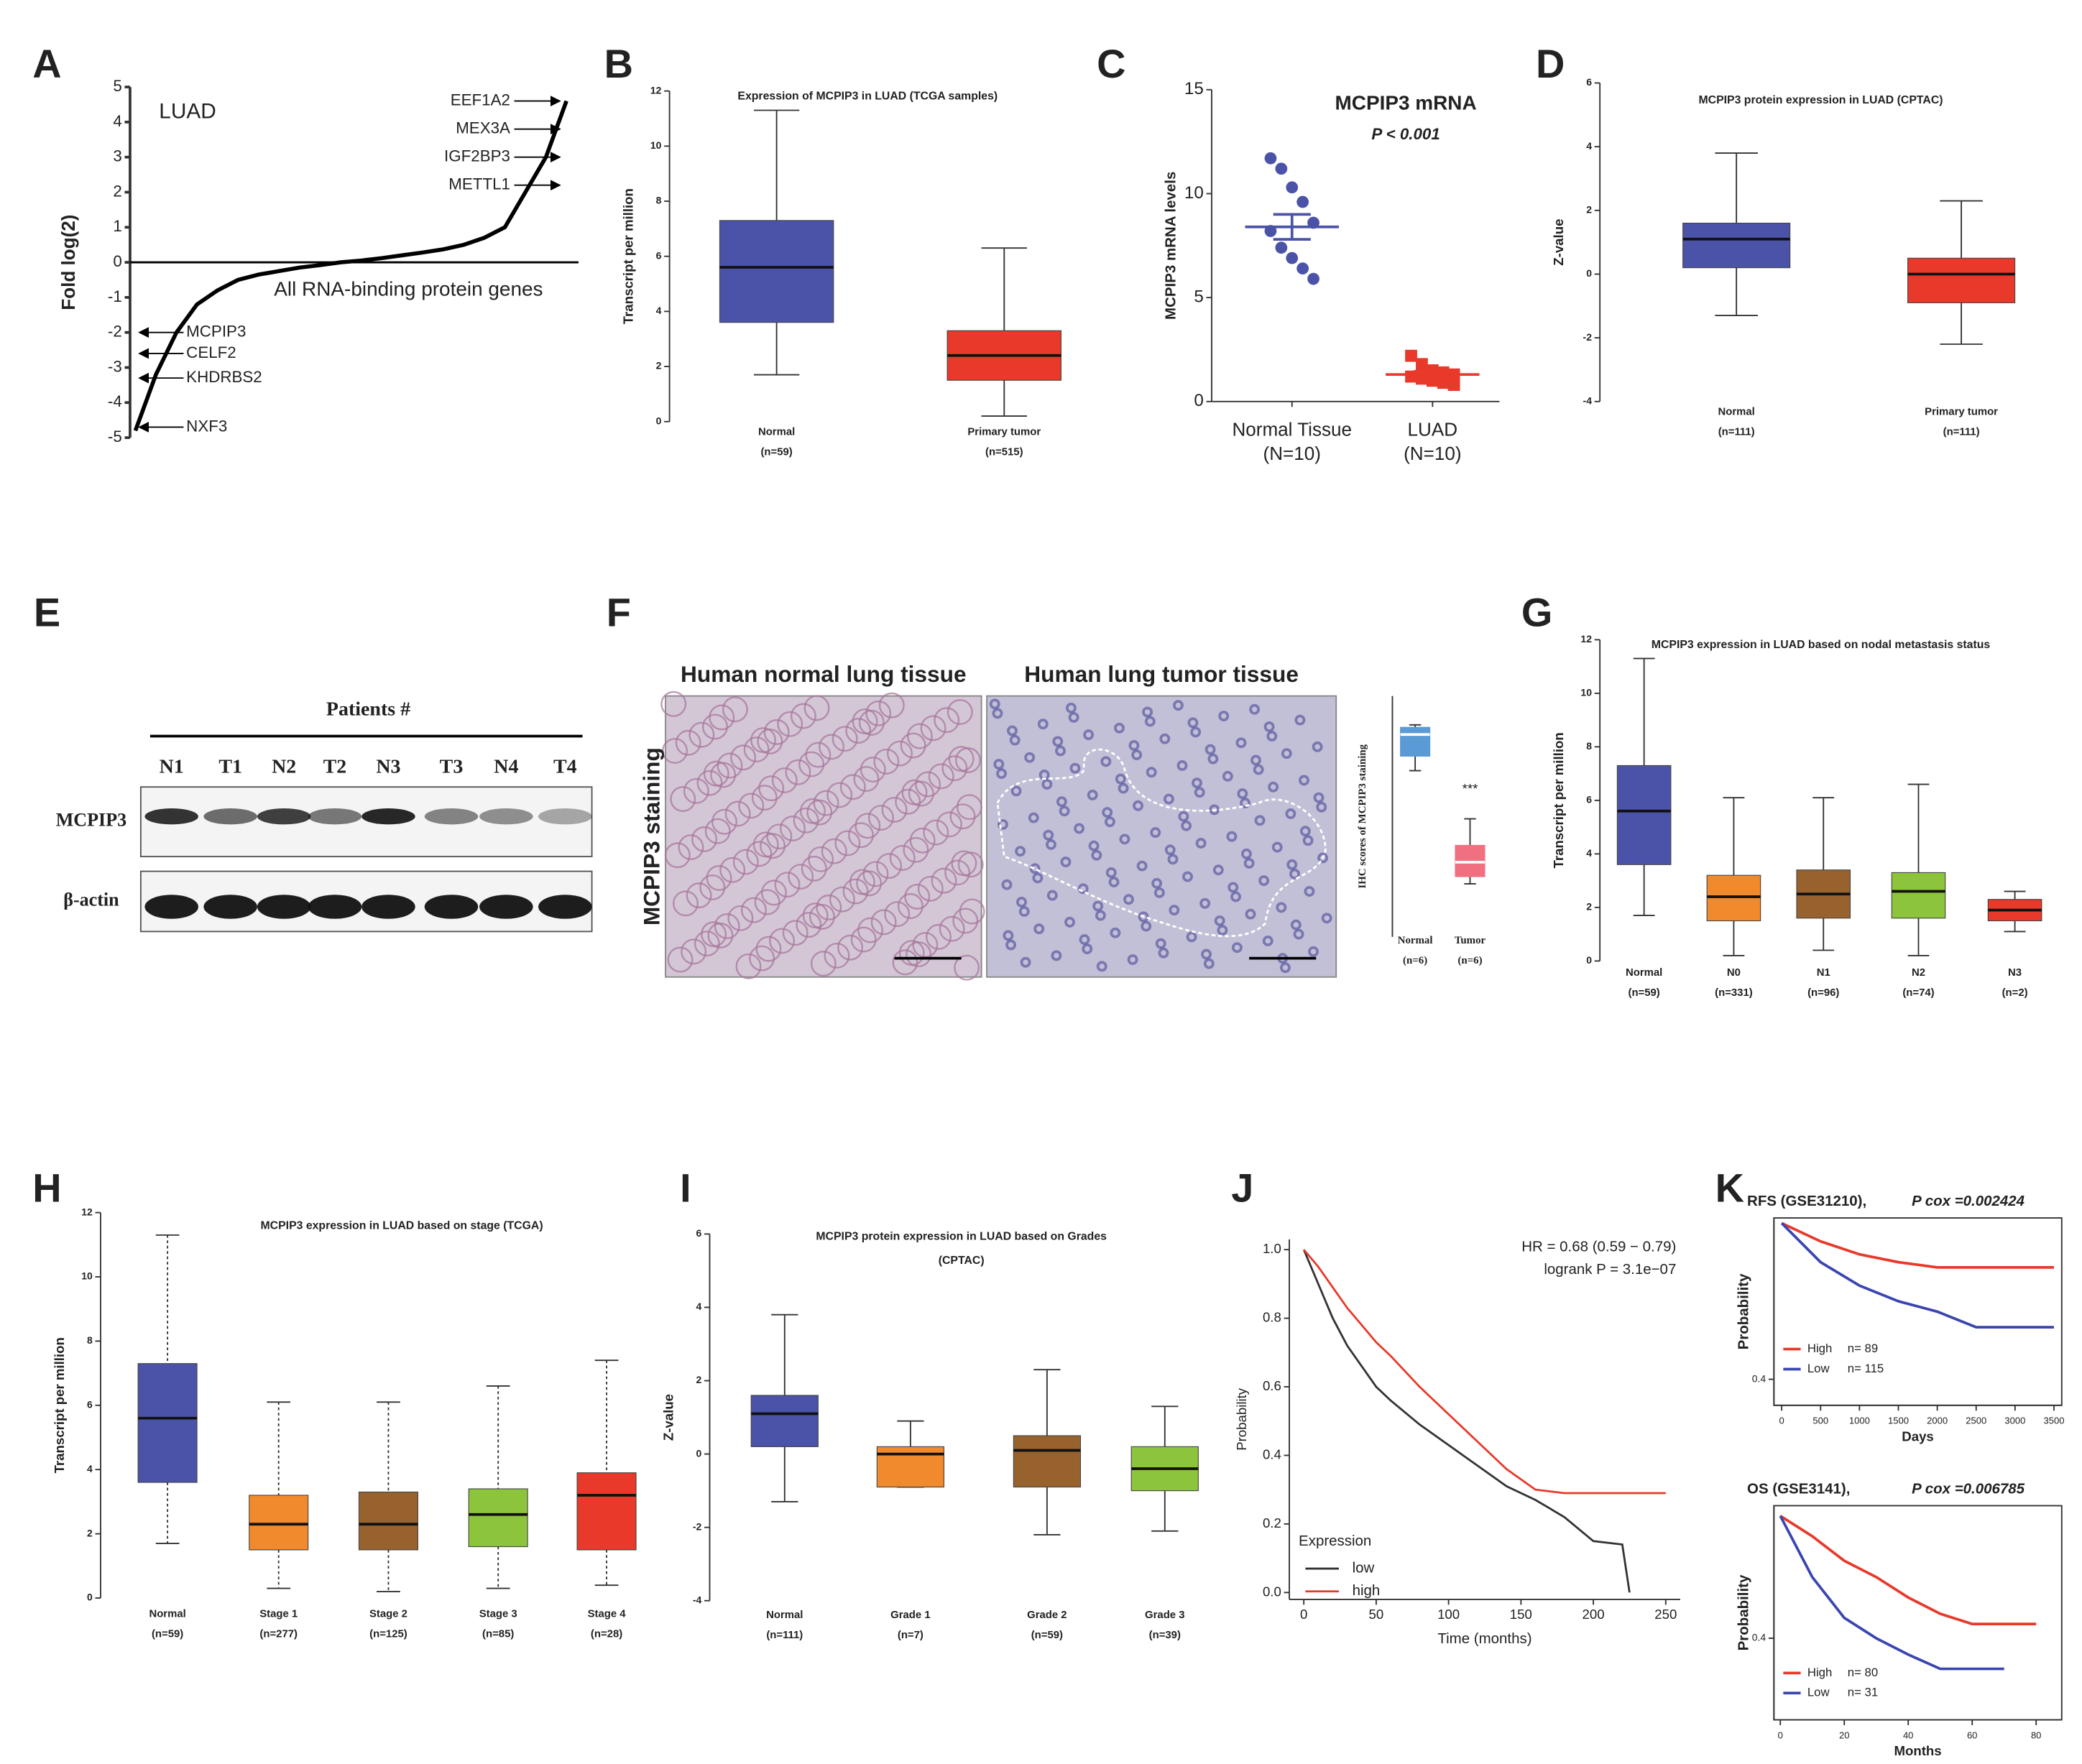 This screenshot has height=1764, width=2082. Describe the element at coordinates (1908, 1735) in the screenshot. I see `x-tick-label: 40` at that location.